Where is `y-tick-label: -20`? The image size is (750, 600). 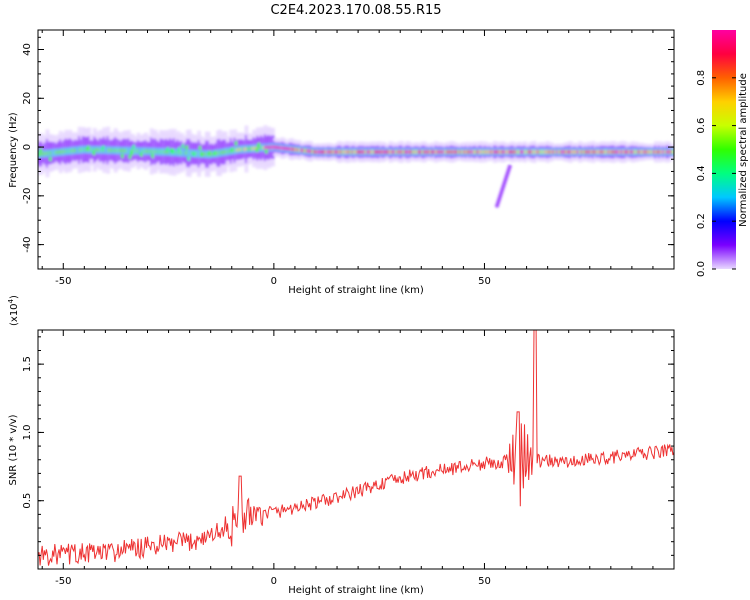 y-tick-label: -20 is located at coordinates (27, 196).